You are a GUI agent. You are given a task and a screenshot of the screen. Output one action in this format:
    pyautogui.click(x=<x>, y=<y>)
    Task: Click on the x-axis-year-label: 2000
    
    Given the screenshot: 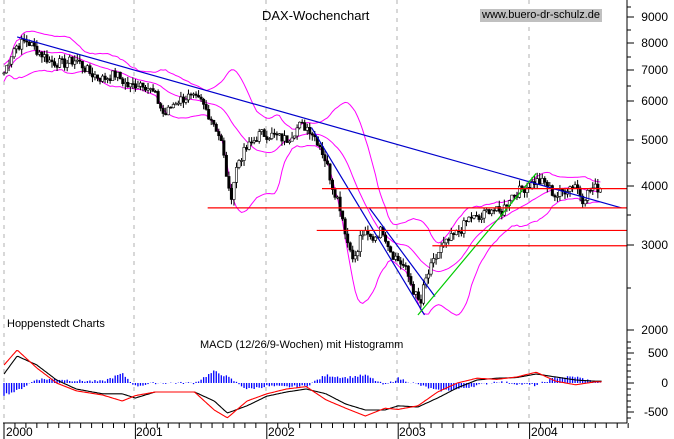 What is the action you would take?
    pyautogui.click(x=19, y=432)
    